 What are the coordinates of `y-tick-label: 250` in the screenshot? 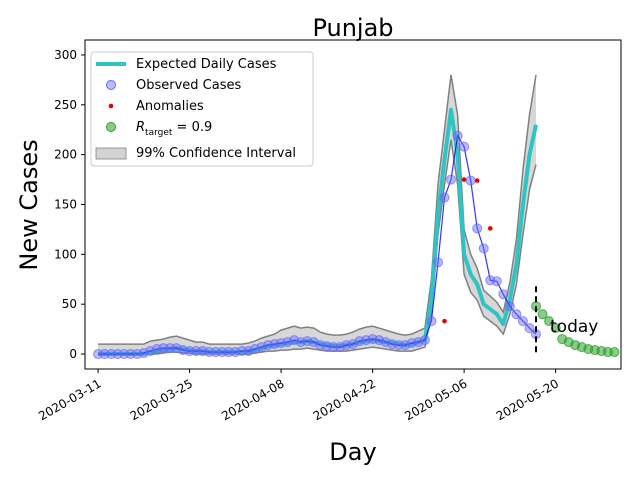 It's located at (65, 105).